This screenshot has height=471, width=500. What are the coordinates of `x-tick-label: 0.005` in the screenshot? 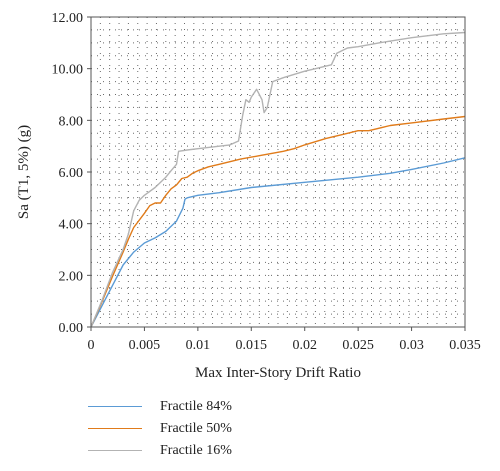 It's located at (145, 345).